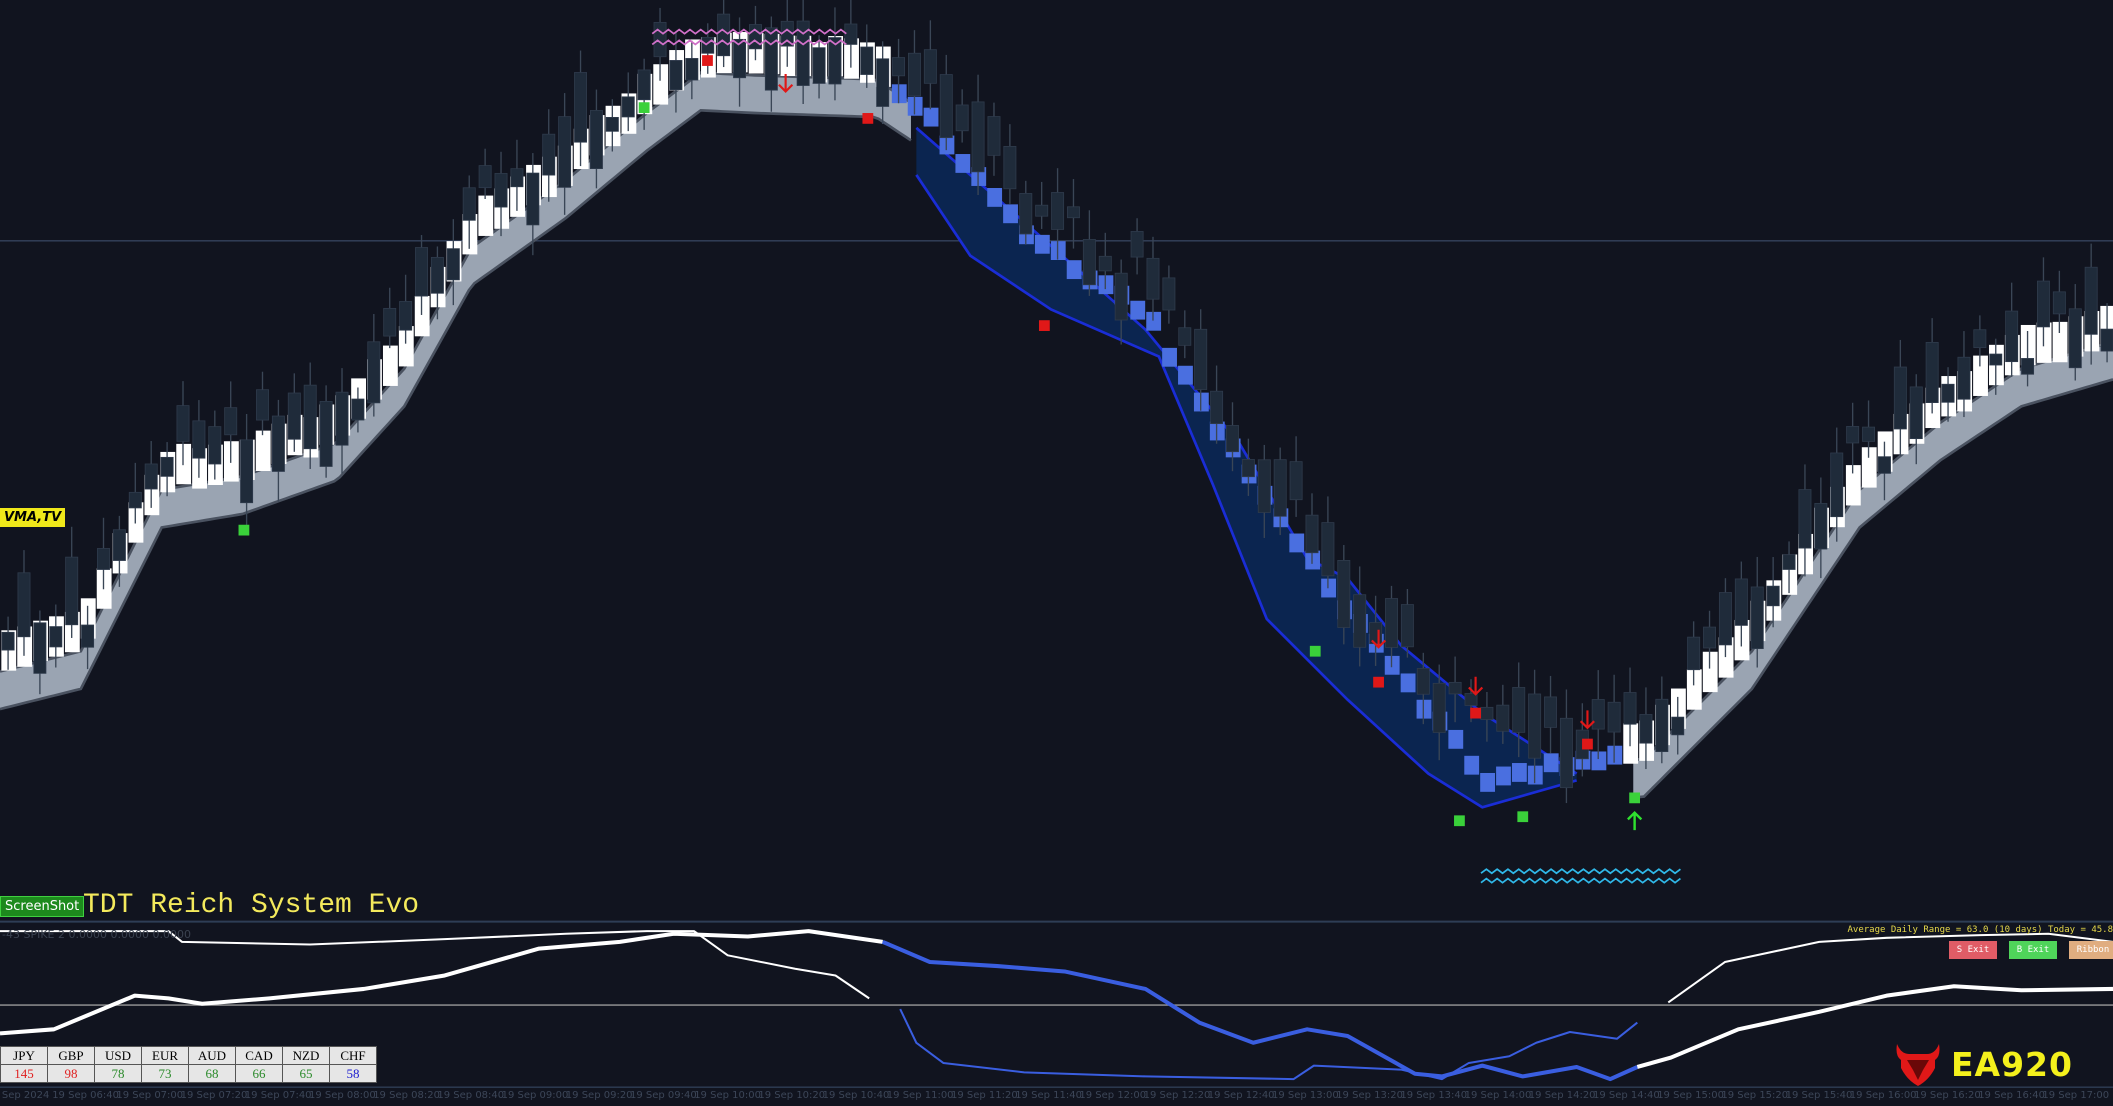  Describe the element at coordinates (1626, 1095) in the screenshot. I see `time-axis-label: 19 Sep 14:40` at that location.